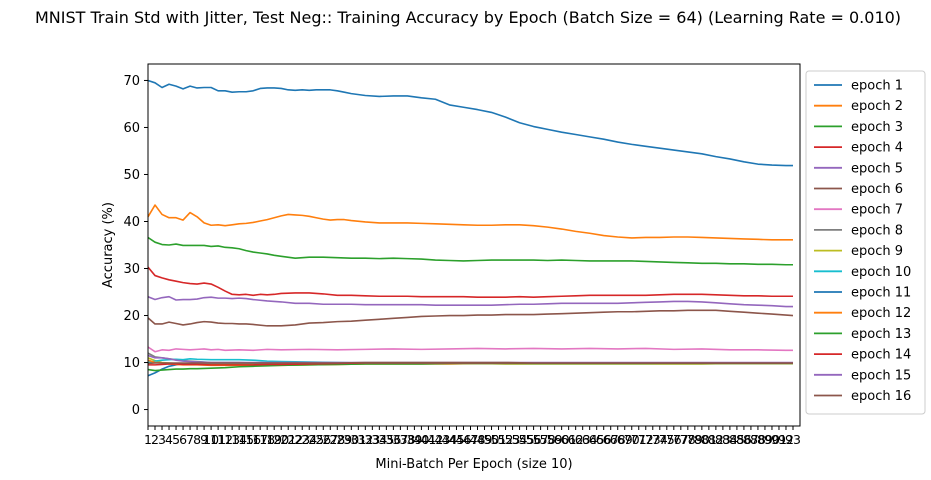  What do you see at coordinates (534, 439) in the screenshot?
I see `x-tick-label: 56` at bounding box center [534, 439].